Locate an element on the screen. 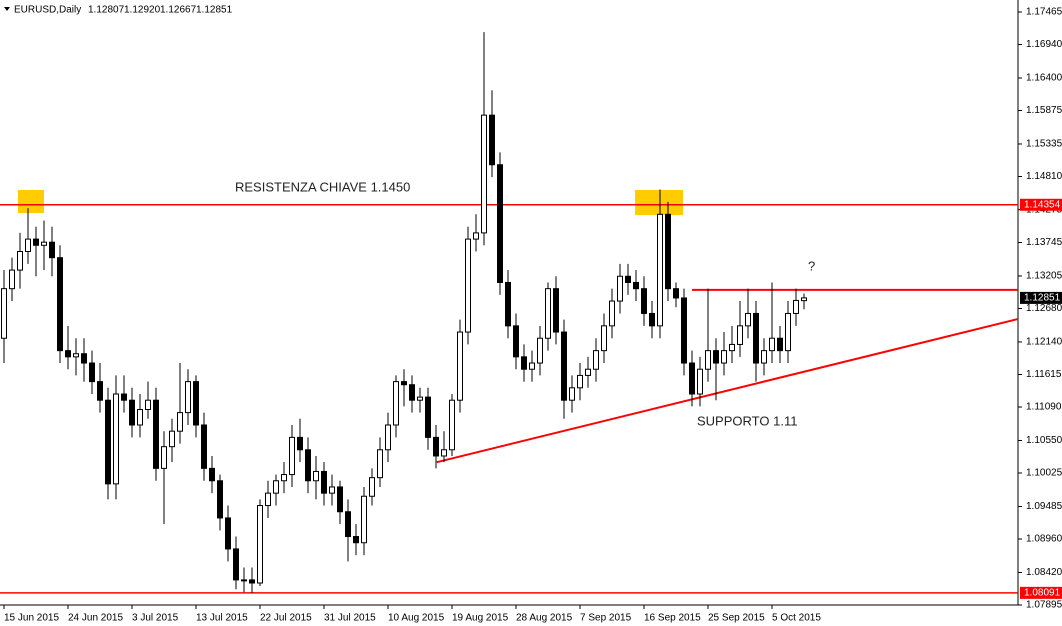  price-marker-label: 1.12851 is located at coordinates (1042, 298).